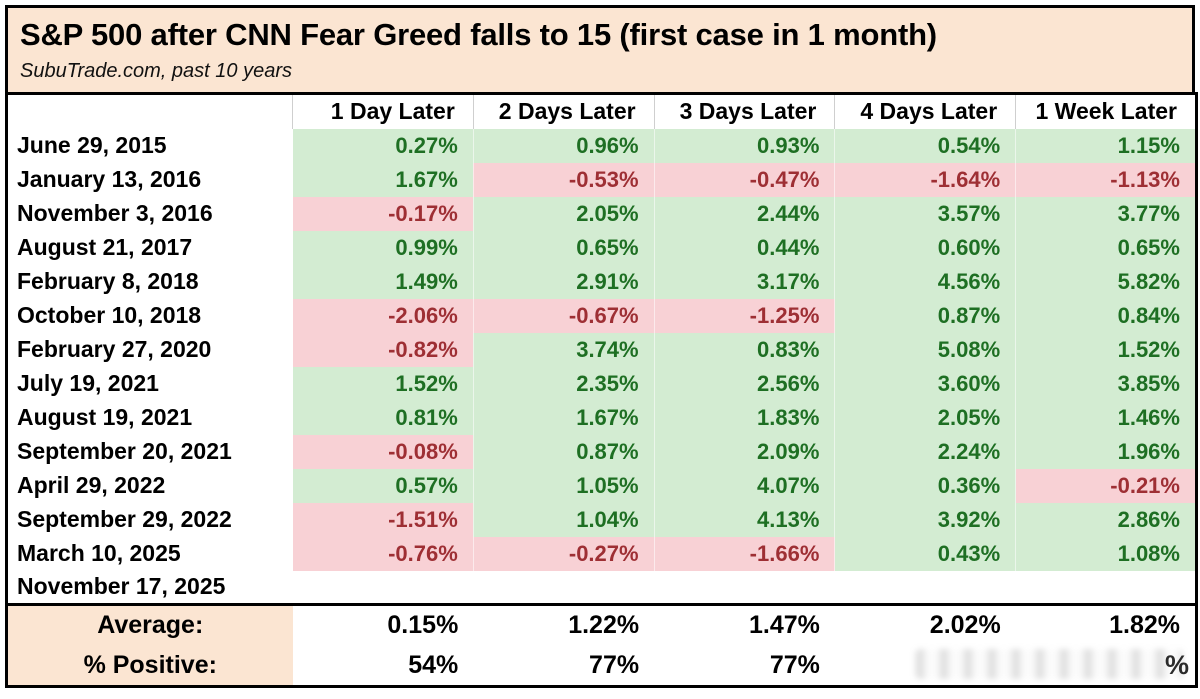  What do you see at coordinates (745, 145) in the screenshot?
I see `return-cell: 0.93%` at bounding box center [745, 145].